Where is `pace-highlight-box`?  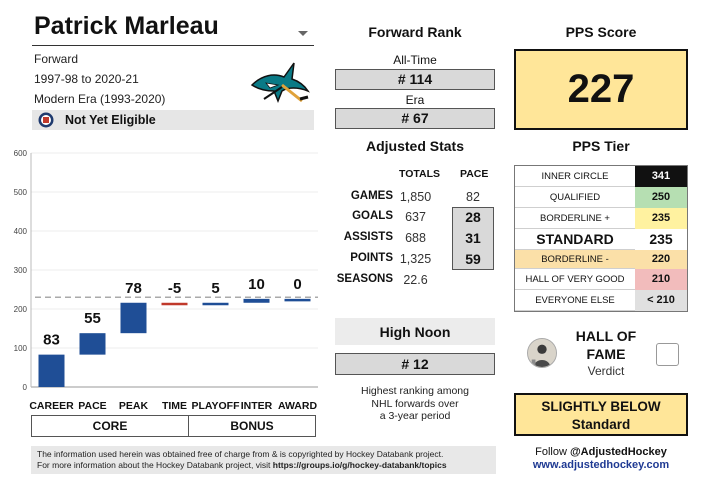
pace-highlight-box is located at coordinates (473, 238).